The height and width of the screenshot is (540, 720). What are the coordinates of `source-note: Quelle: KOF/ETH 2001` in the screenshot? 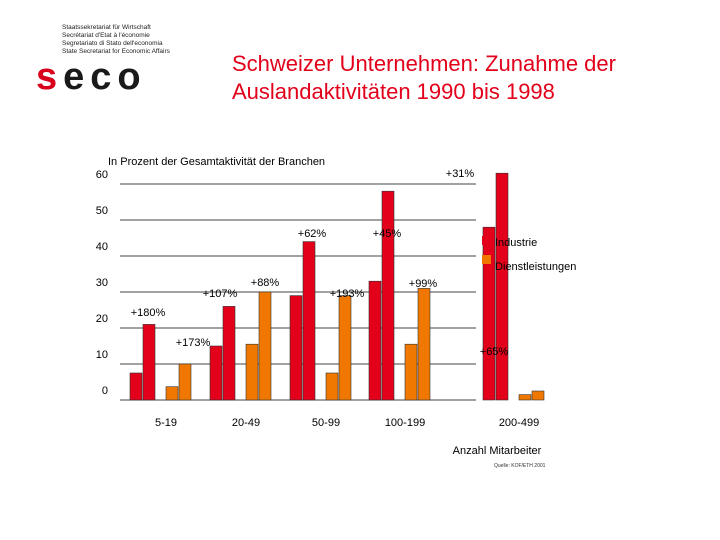 It's located at (520, 466).